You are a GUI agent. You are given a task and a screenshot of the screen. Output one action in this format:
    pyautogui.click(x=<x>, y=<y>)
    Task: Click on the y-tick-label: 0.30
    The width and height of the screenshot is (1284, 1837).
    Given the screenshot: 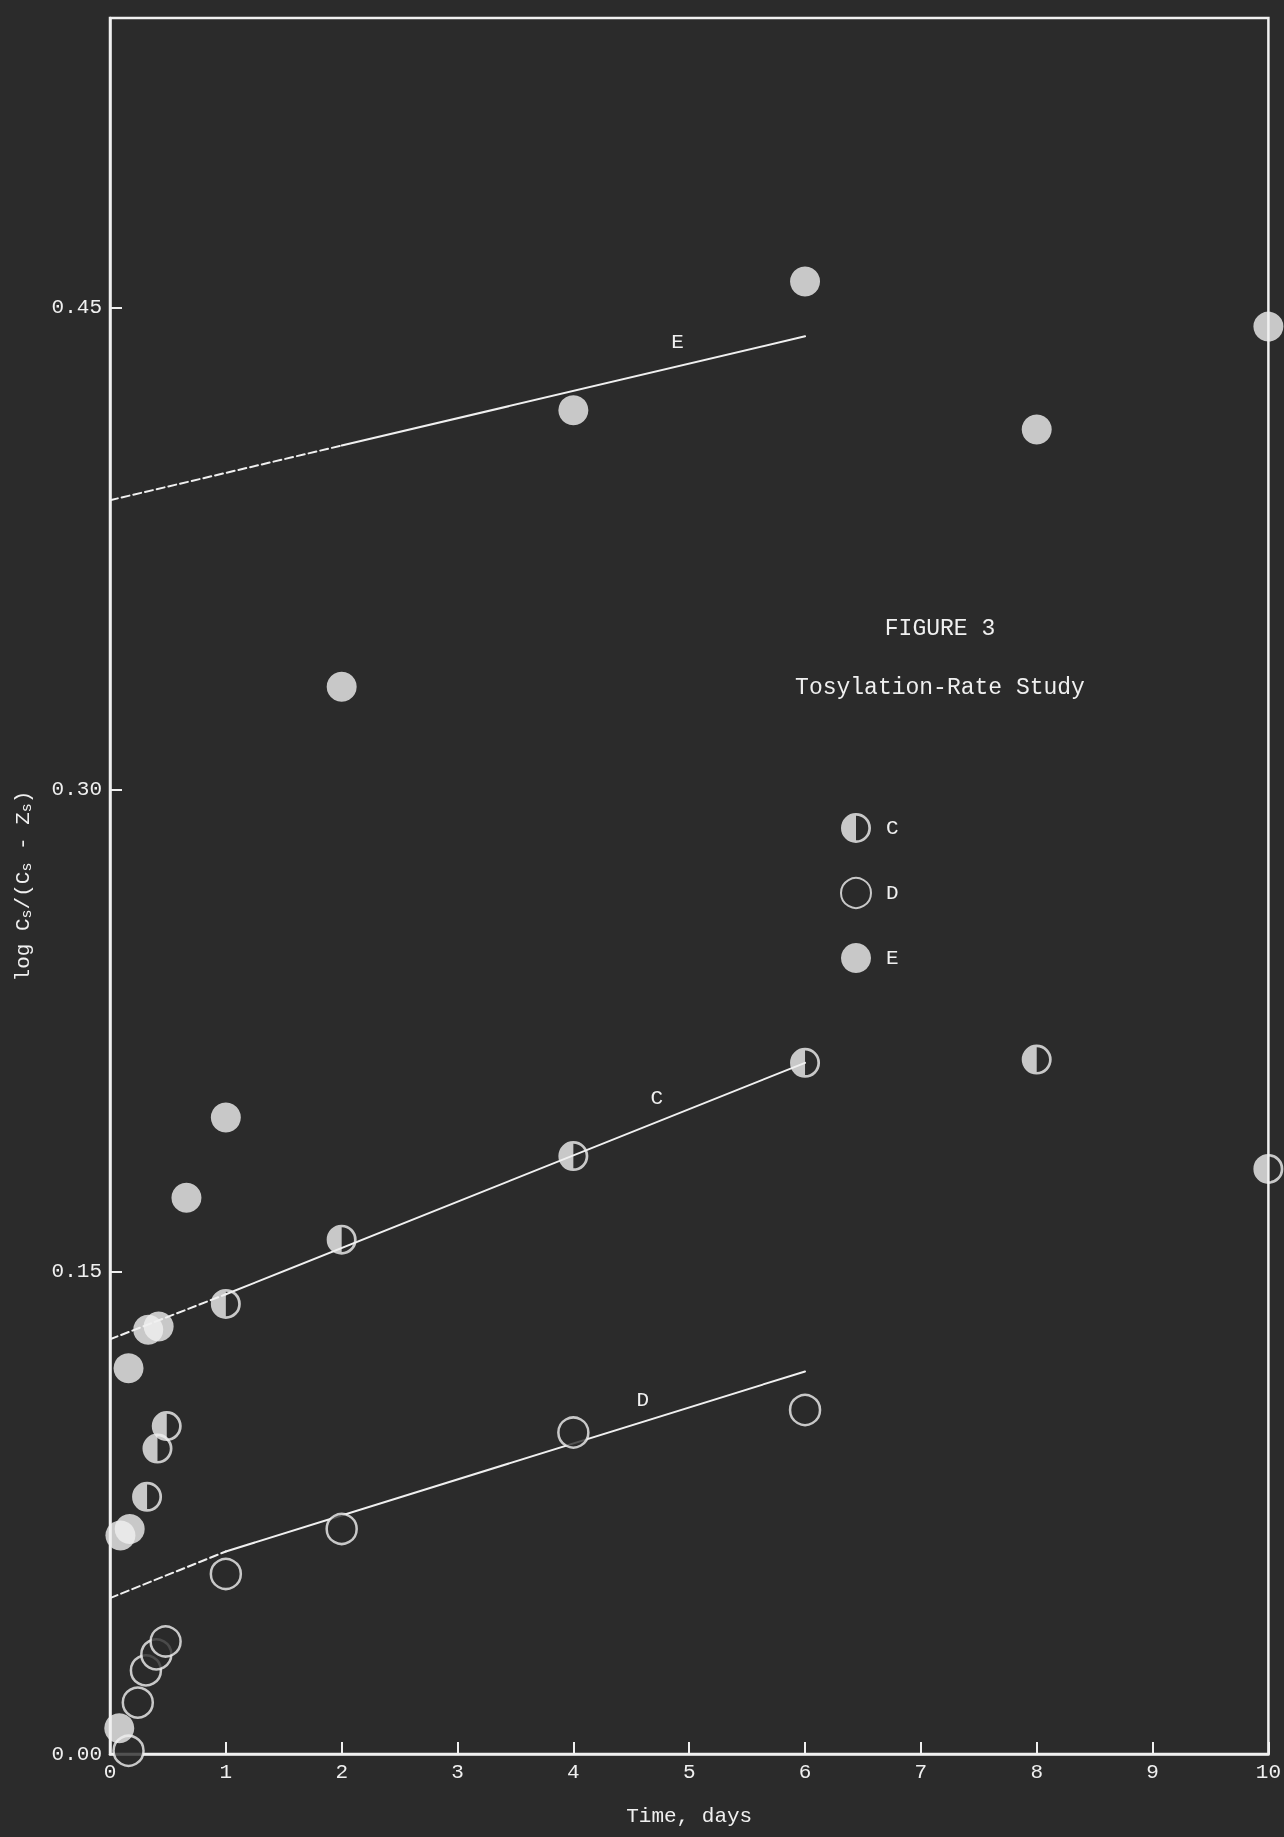 What is the action you would take?
    pyautogui.click(x=76, y=790)
    